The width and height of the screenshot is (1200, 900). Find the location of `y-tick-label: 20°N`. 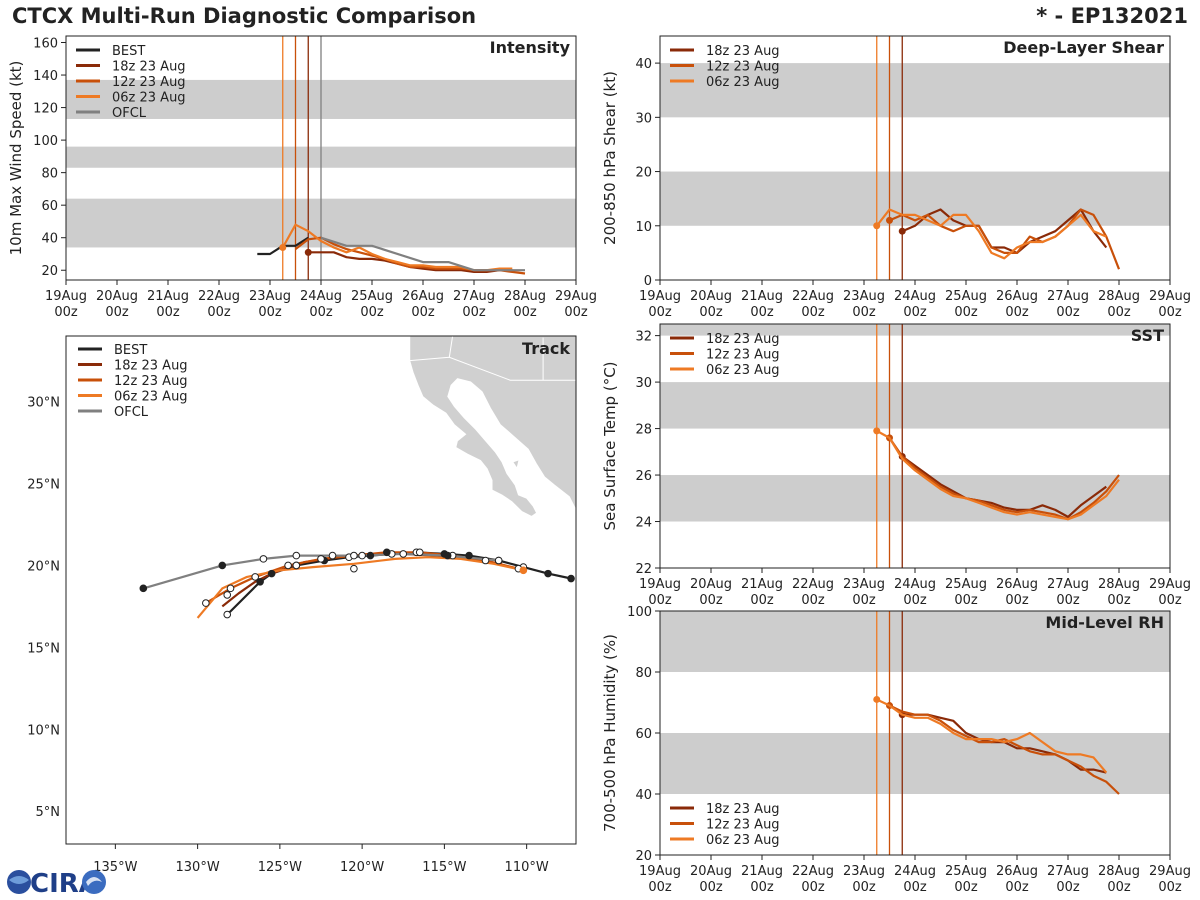

y-tick-label: 20°N is located at coordinates (43, 566).